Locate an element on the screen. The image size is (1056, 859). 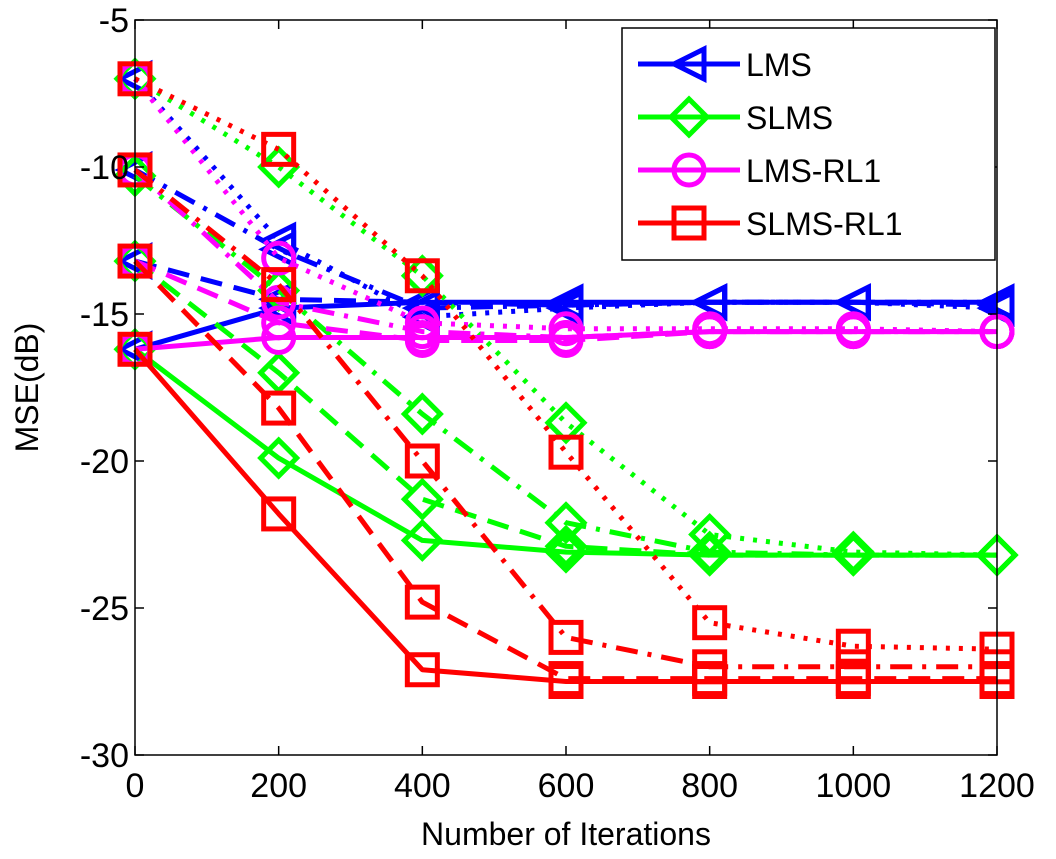
legend-marker-triangle-left is located at coordinates (687, 64).